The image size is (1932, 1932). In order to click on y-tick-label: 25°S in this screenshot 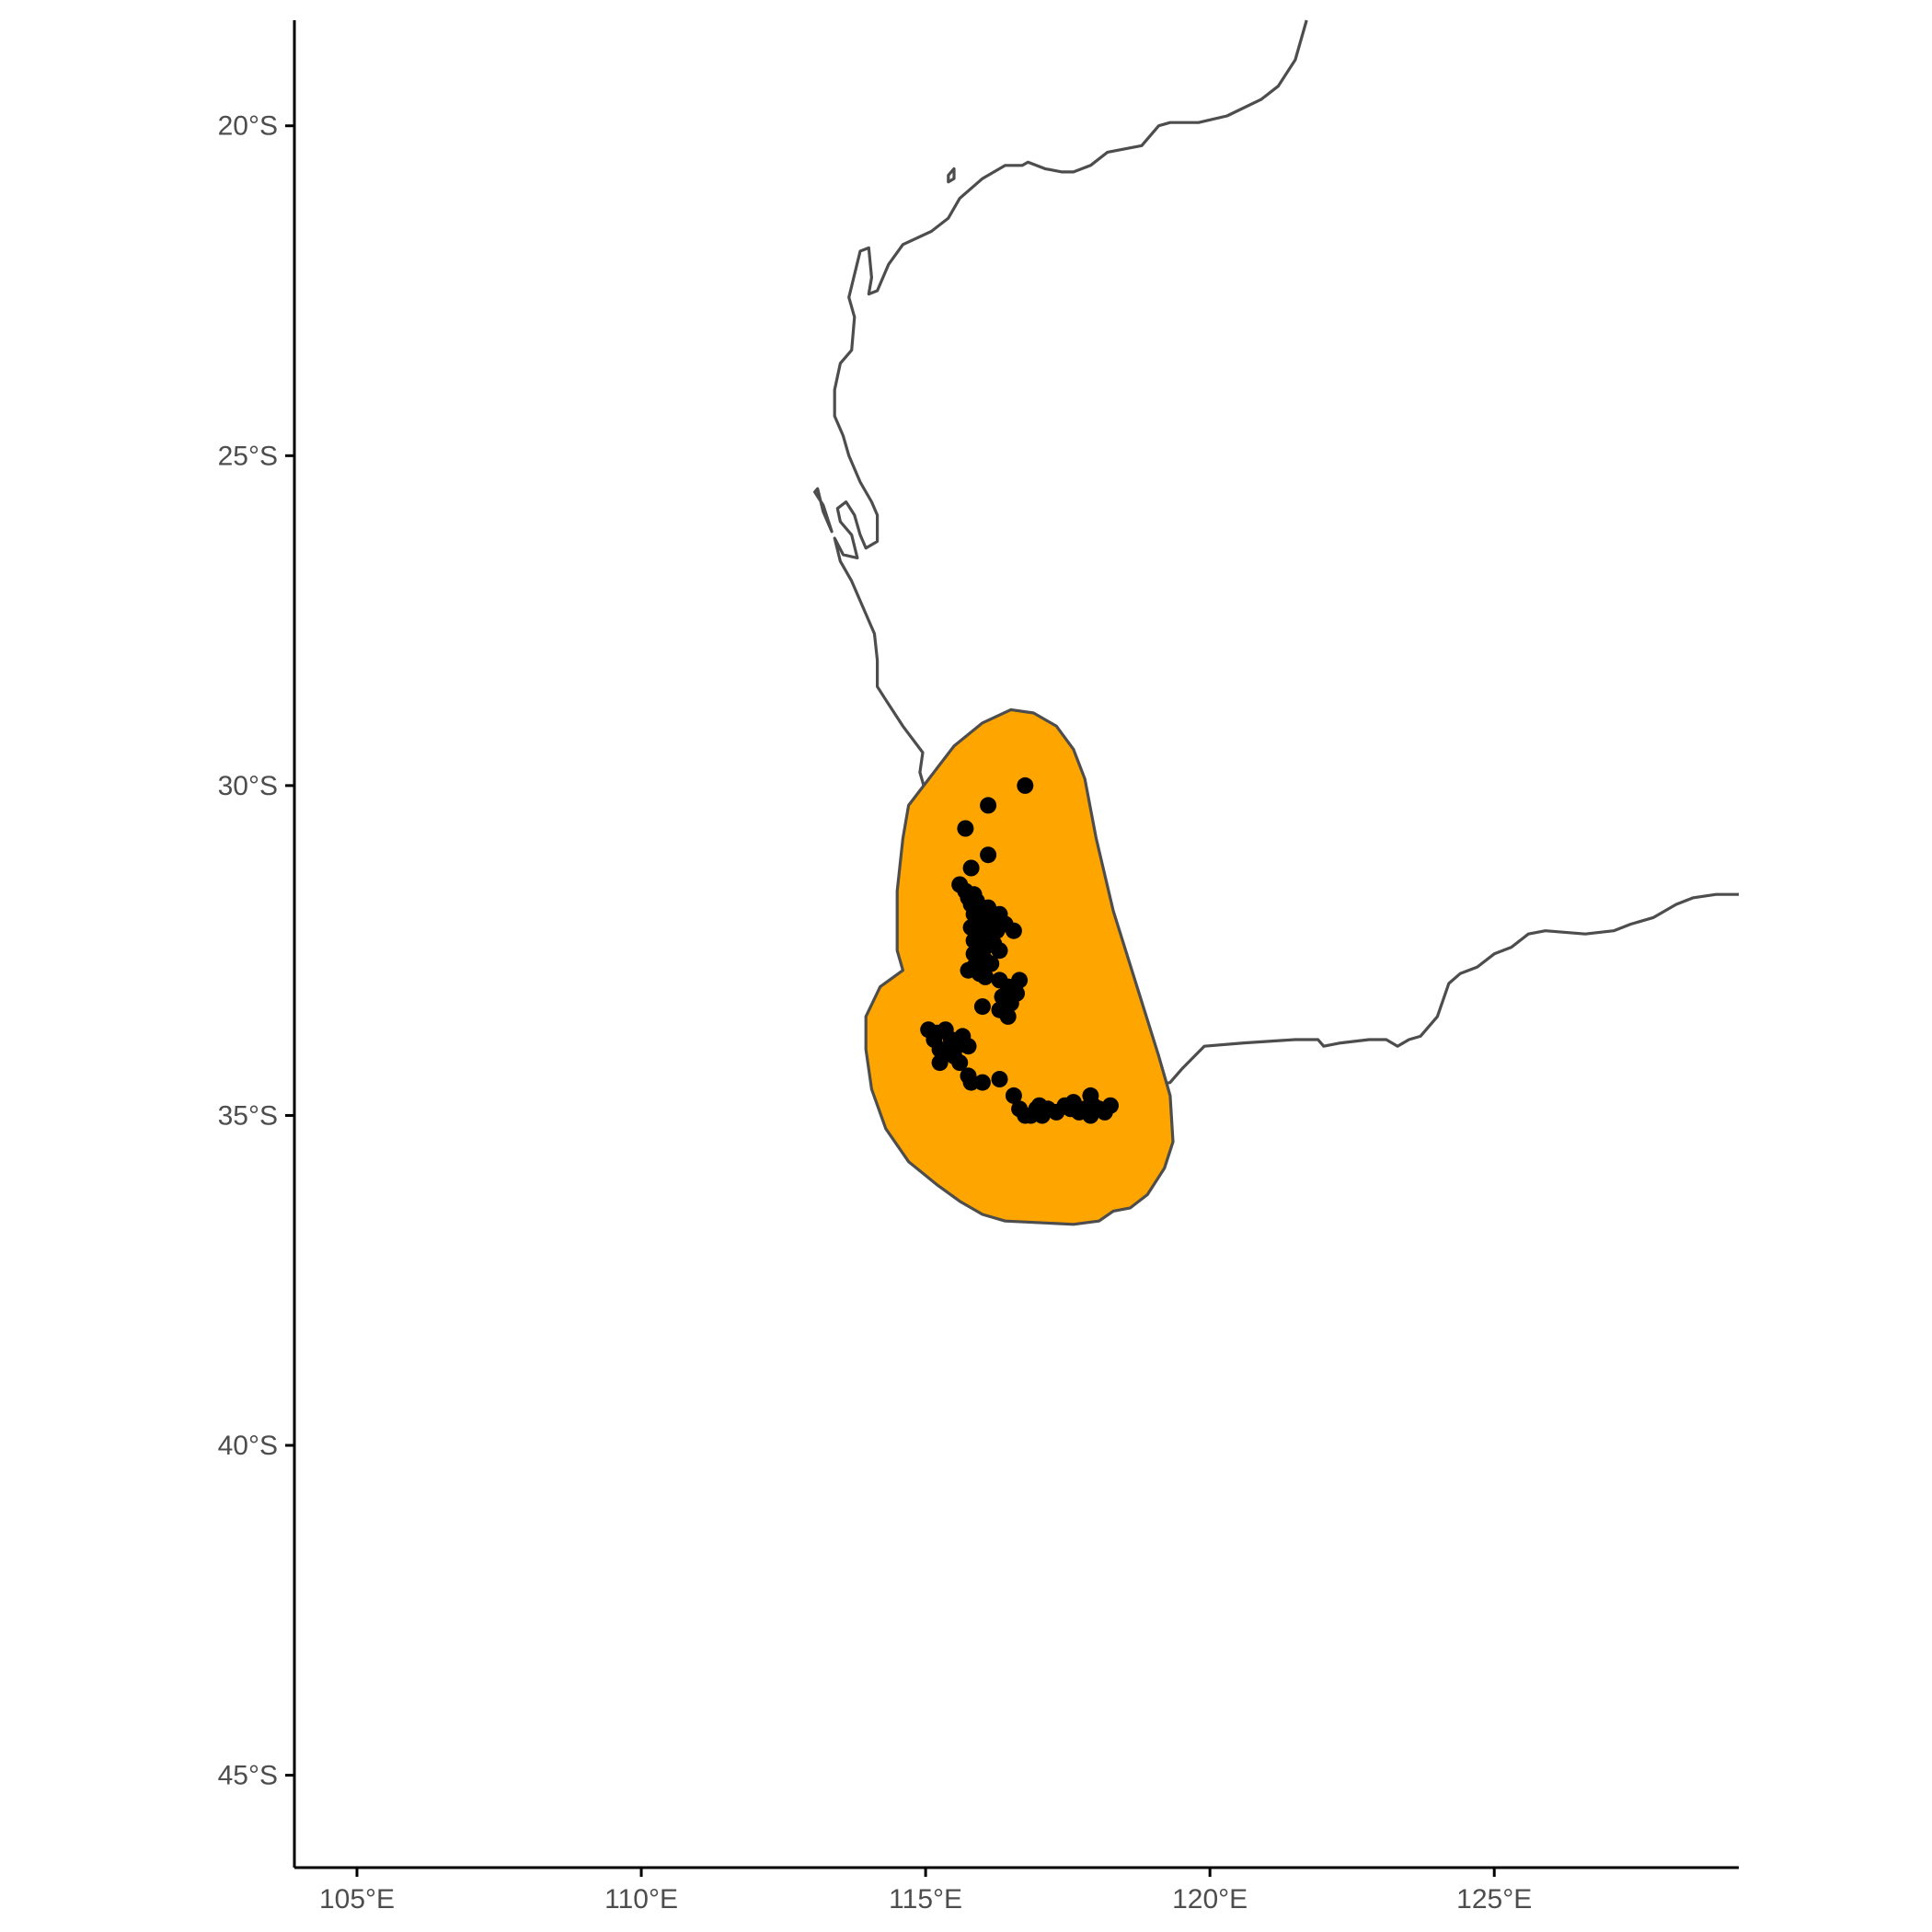, I will do `click(248, 456)`.